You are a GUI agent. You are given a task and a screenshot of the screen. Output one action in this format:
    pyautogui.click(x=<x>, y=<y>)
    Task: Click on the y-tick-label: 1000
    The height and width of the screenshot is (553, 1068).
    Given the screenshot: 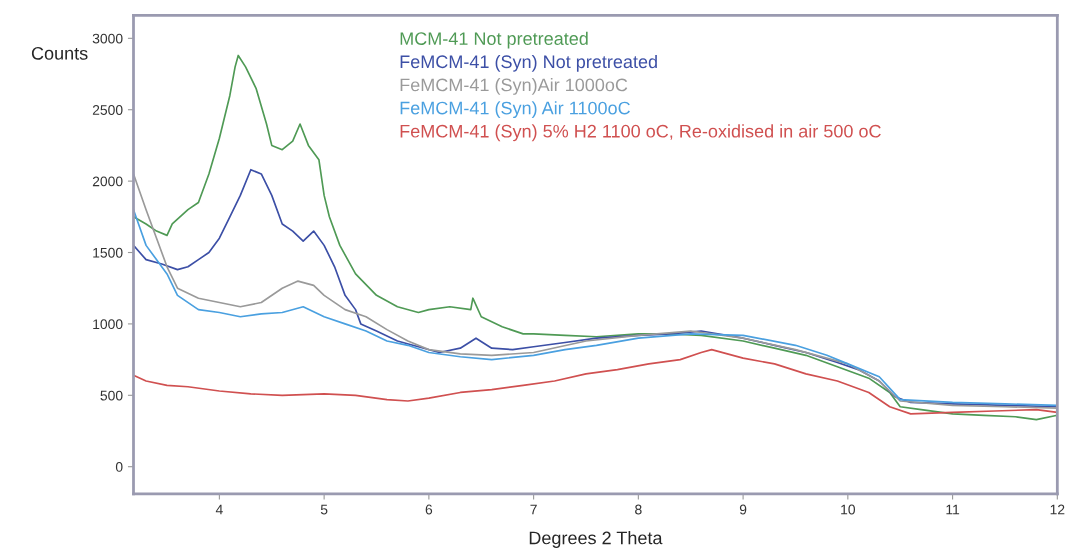 What is the action you would take?
    pyautogui.click(x=108, y=324)
    